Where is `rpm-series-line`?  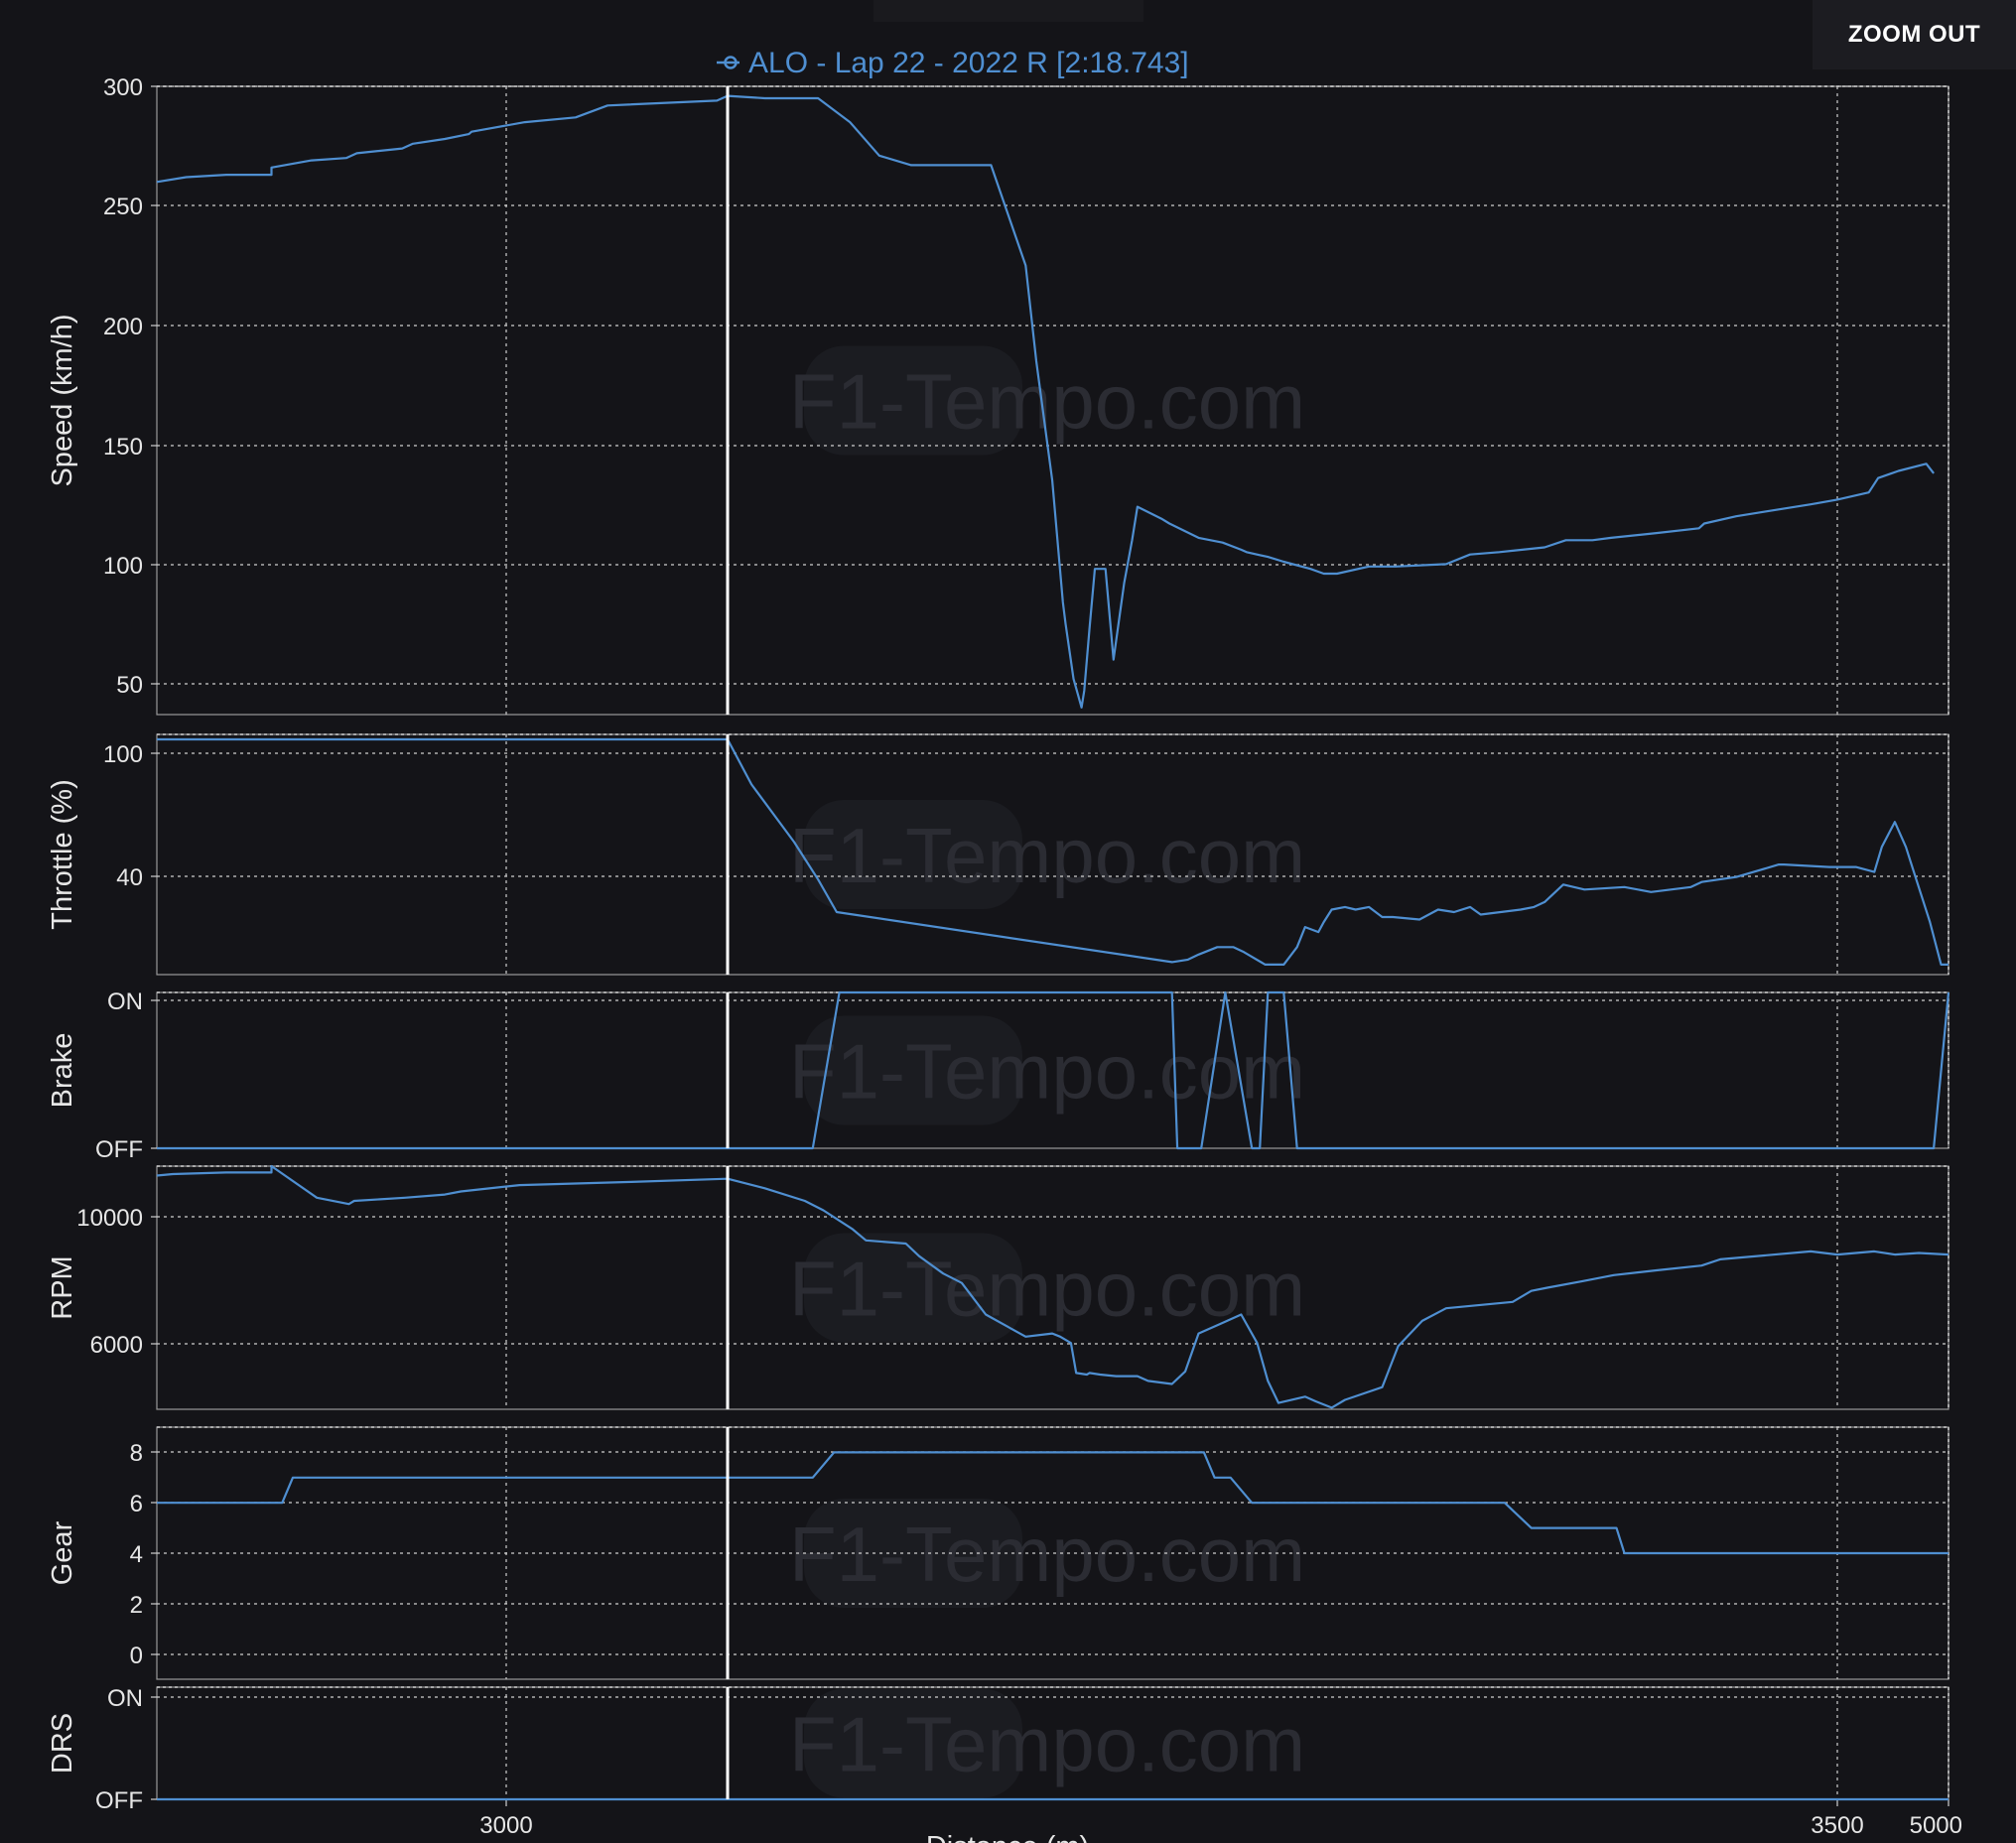
rpm-series-line is located at coordinates (1053, 1286).